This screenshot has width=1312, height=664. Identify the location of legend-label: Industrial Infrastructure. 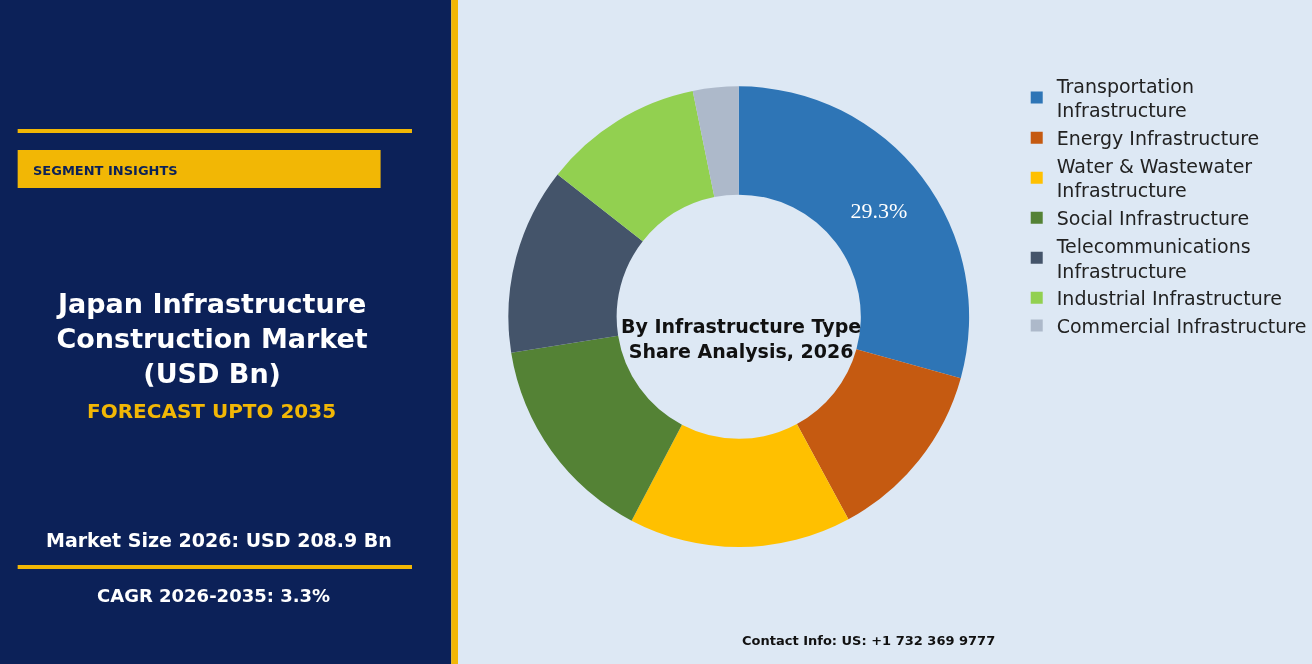
(1169, 298).